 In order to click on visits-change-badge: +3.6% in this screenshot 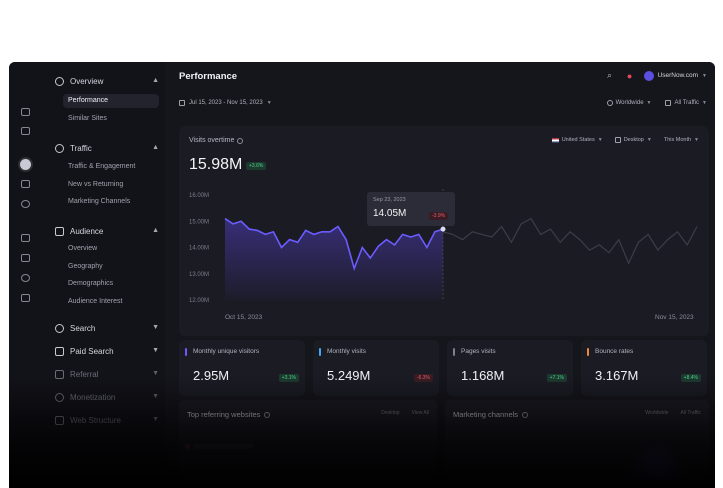, I will do `click(256, 166)`.